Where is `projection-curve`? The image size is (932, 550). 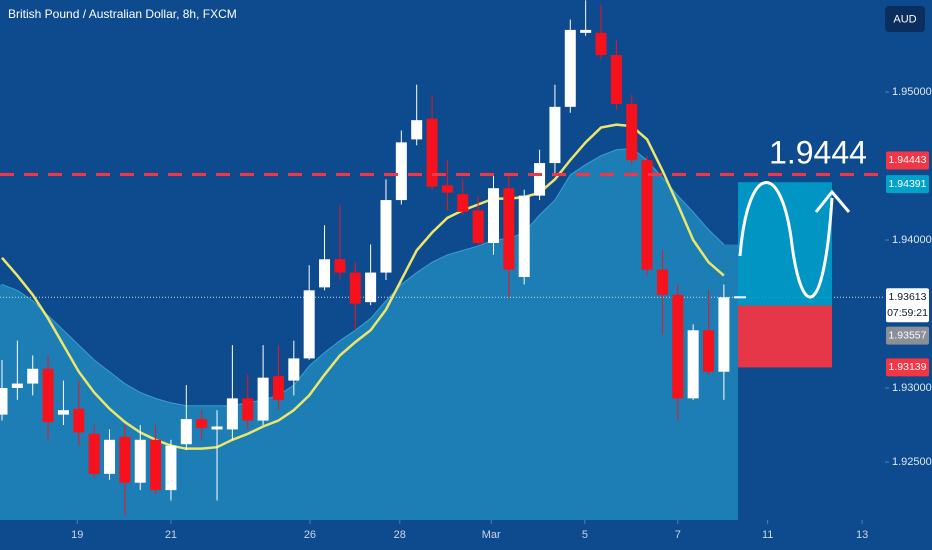
projection-curve is located at coordinates (786, 240).